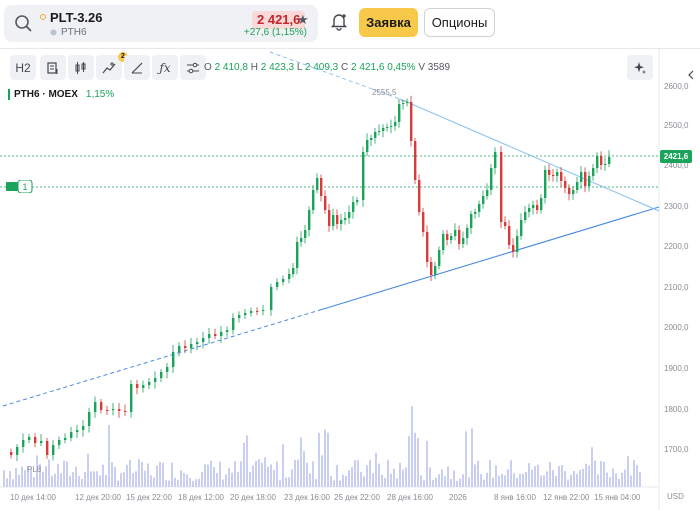  I want to click on chart-type-icon, so click(53, 67).